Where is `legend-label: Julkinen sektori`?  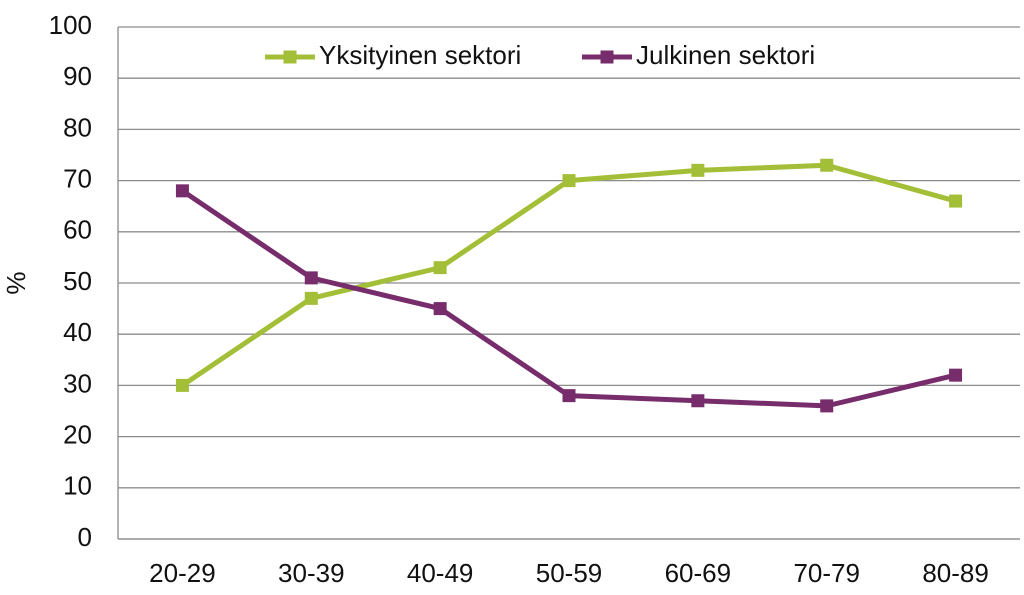 legend-label: Julkinen sektori is located at coordinates (725, 55).